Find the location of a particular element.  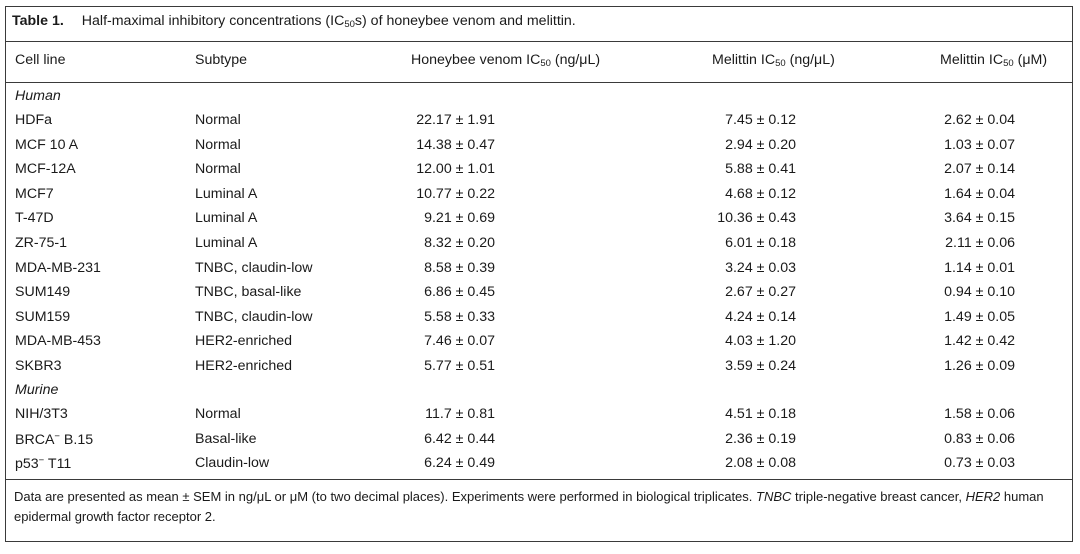

venom-ic50-value: 11.7 ± 0.81 is located at coordinates (460, 414).